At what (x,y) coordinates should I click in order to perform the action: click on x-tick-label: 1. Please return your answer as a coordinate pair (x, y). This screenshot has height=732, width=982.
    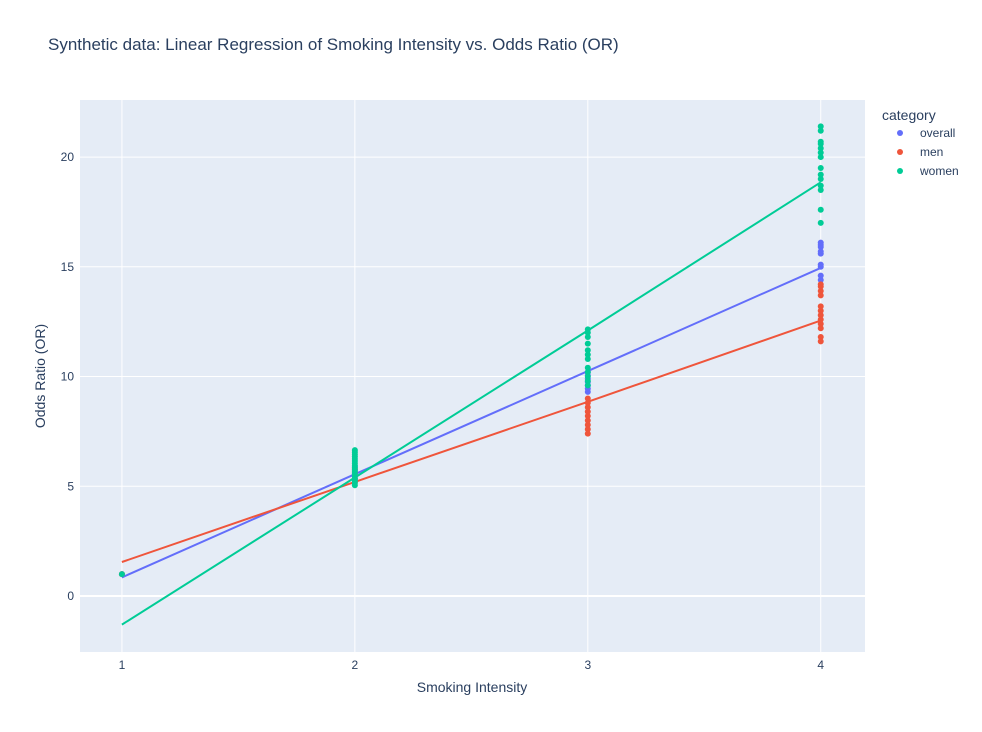
    Looking at the image, I should click on (122, 665).